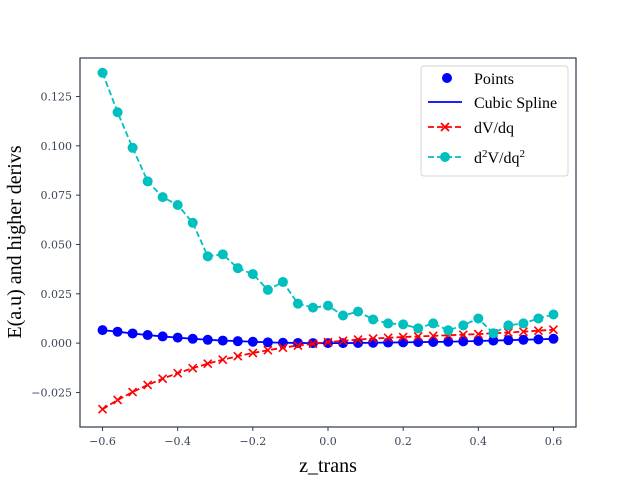  Describe the element at coordinates (177, 441) in the screenshot. I see `x-tick-label: −0.4` at that location.